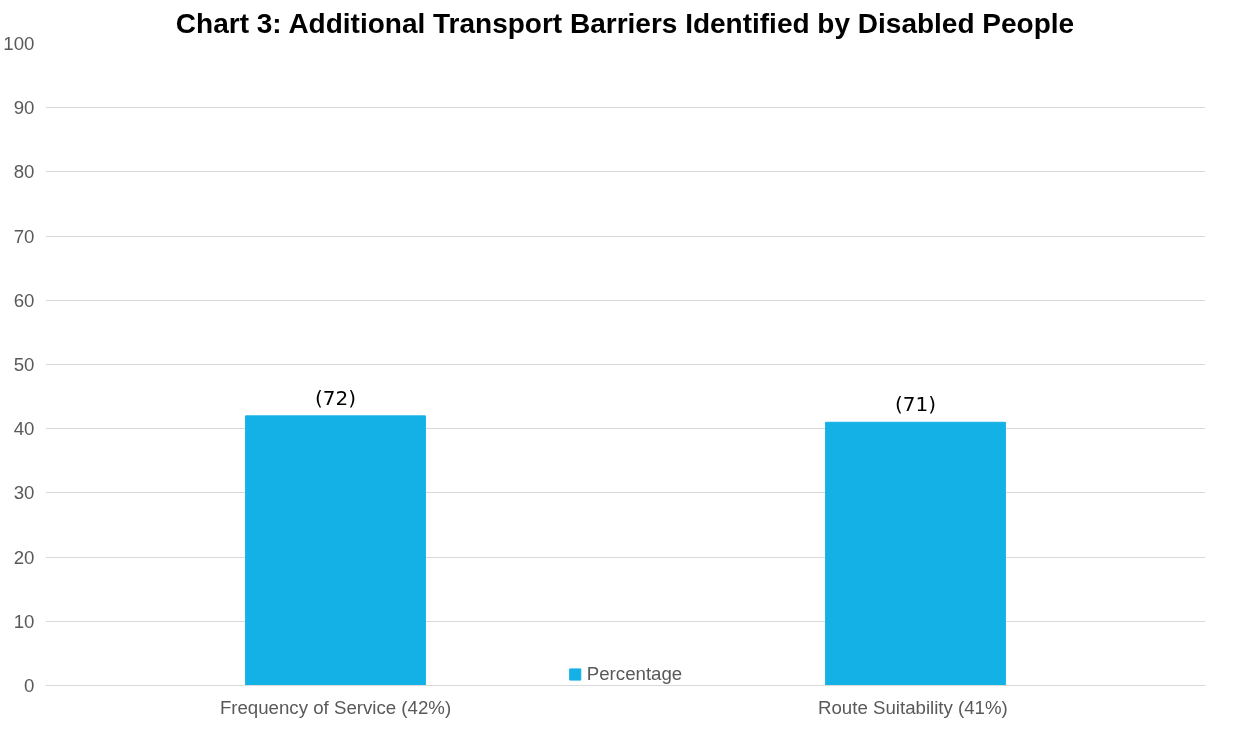 The height and width of the screenshot is (747, 1237). Describe the element at coordinates (634, 674) in the screenshot. I see `legend-label: Percentage` at that location.